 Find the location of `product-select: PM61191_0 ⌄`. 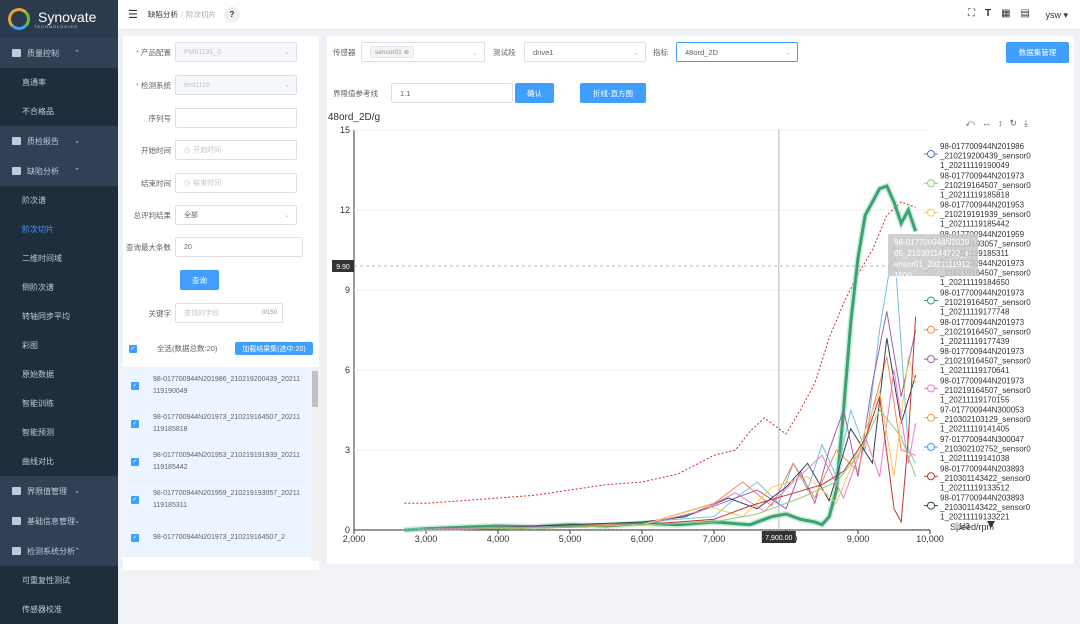

product-select: PM61191_0 ⌄ is located at coordinates (236, 52).